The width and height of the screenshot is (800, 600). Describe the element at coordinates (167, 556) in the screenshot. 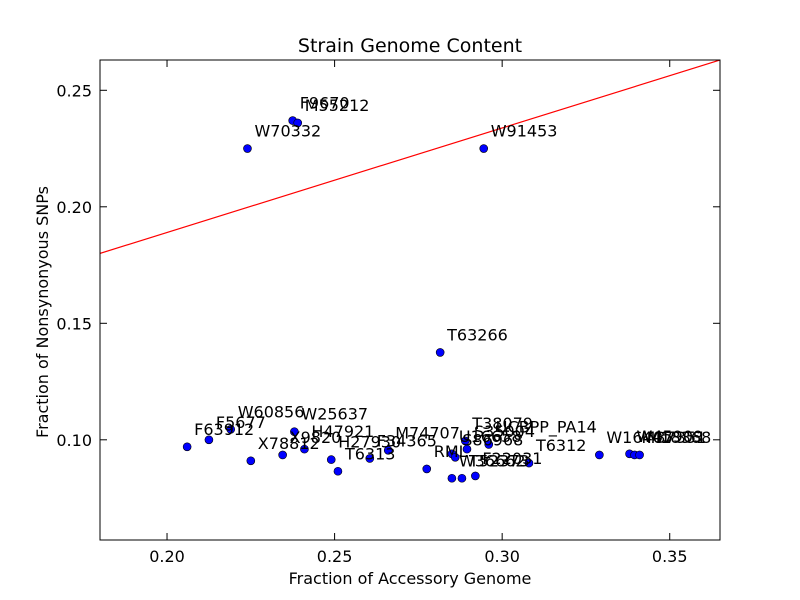

I see `x-tick-label: 0.20` at that location.